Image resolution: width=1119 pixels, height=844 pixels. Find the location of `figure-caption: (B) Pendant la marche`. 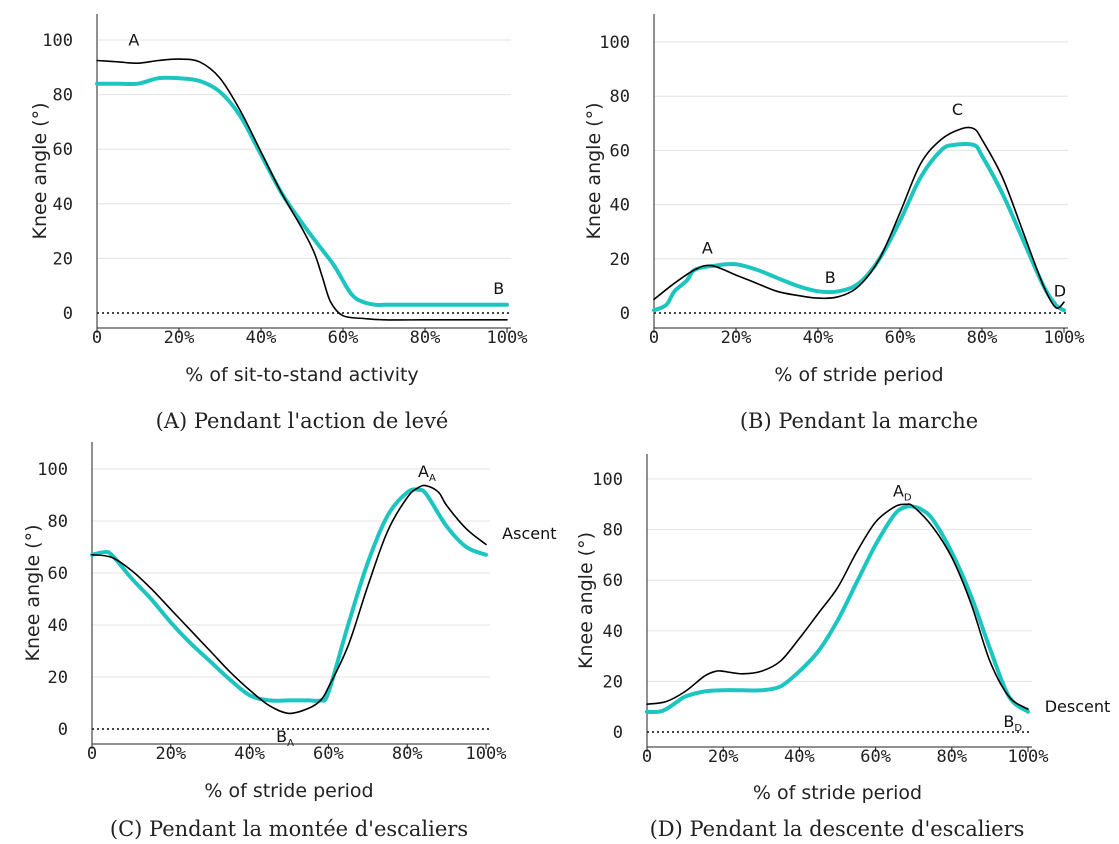

figure-caption: (B) Pendant la marche is located at coordinates (859, 421).